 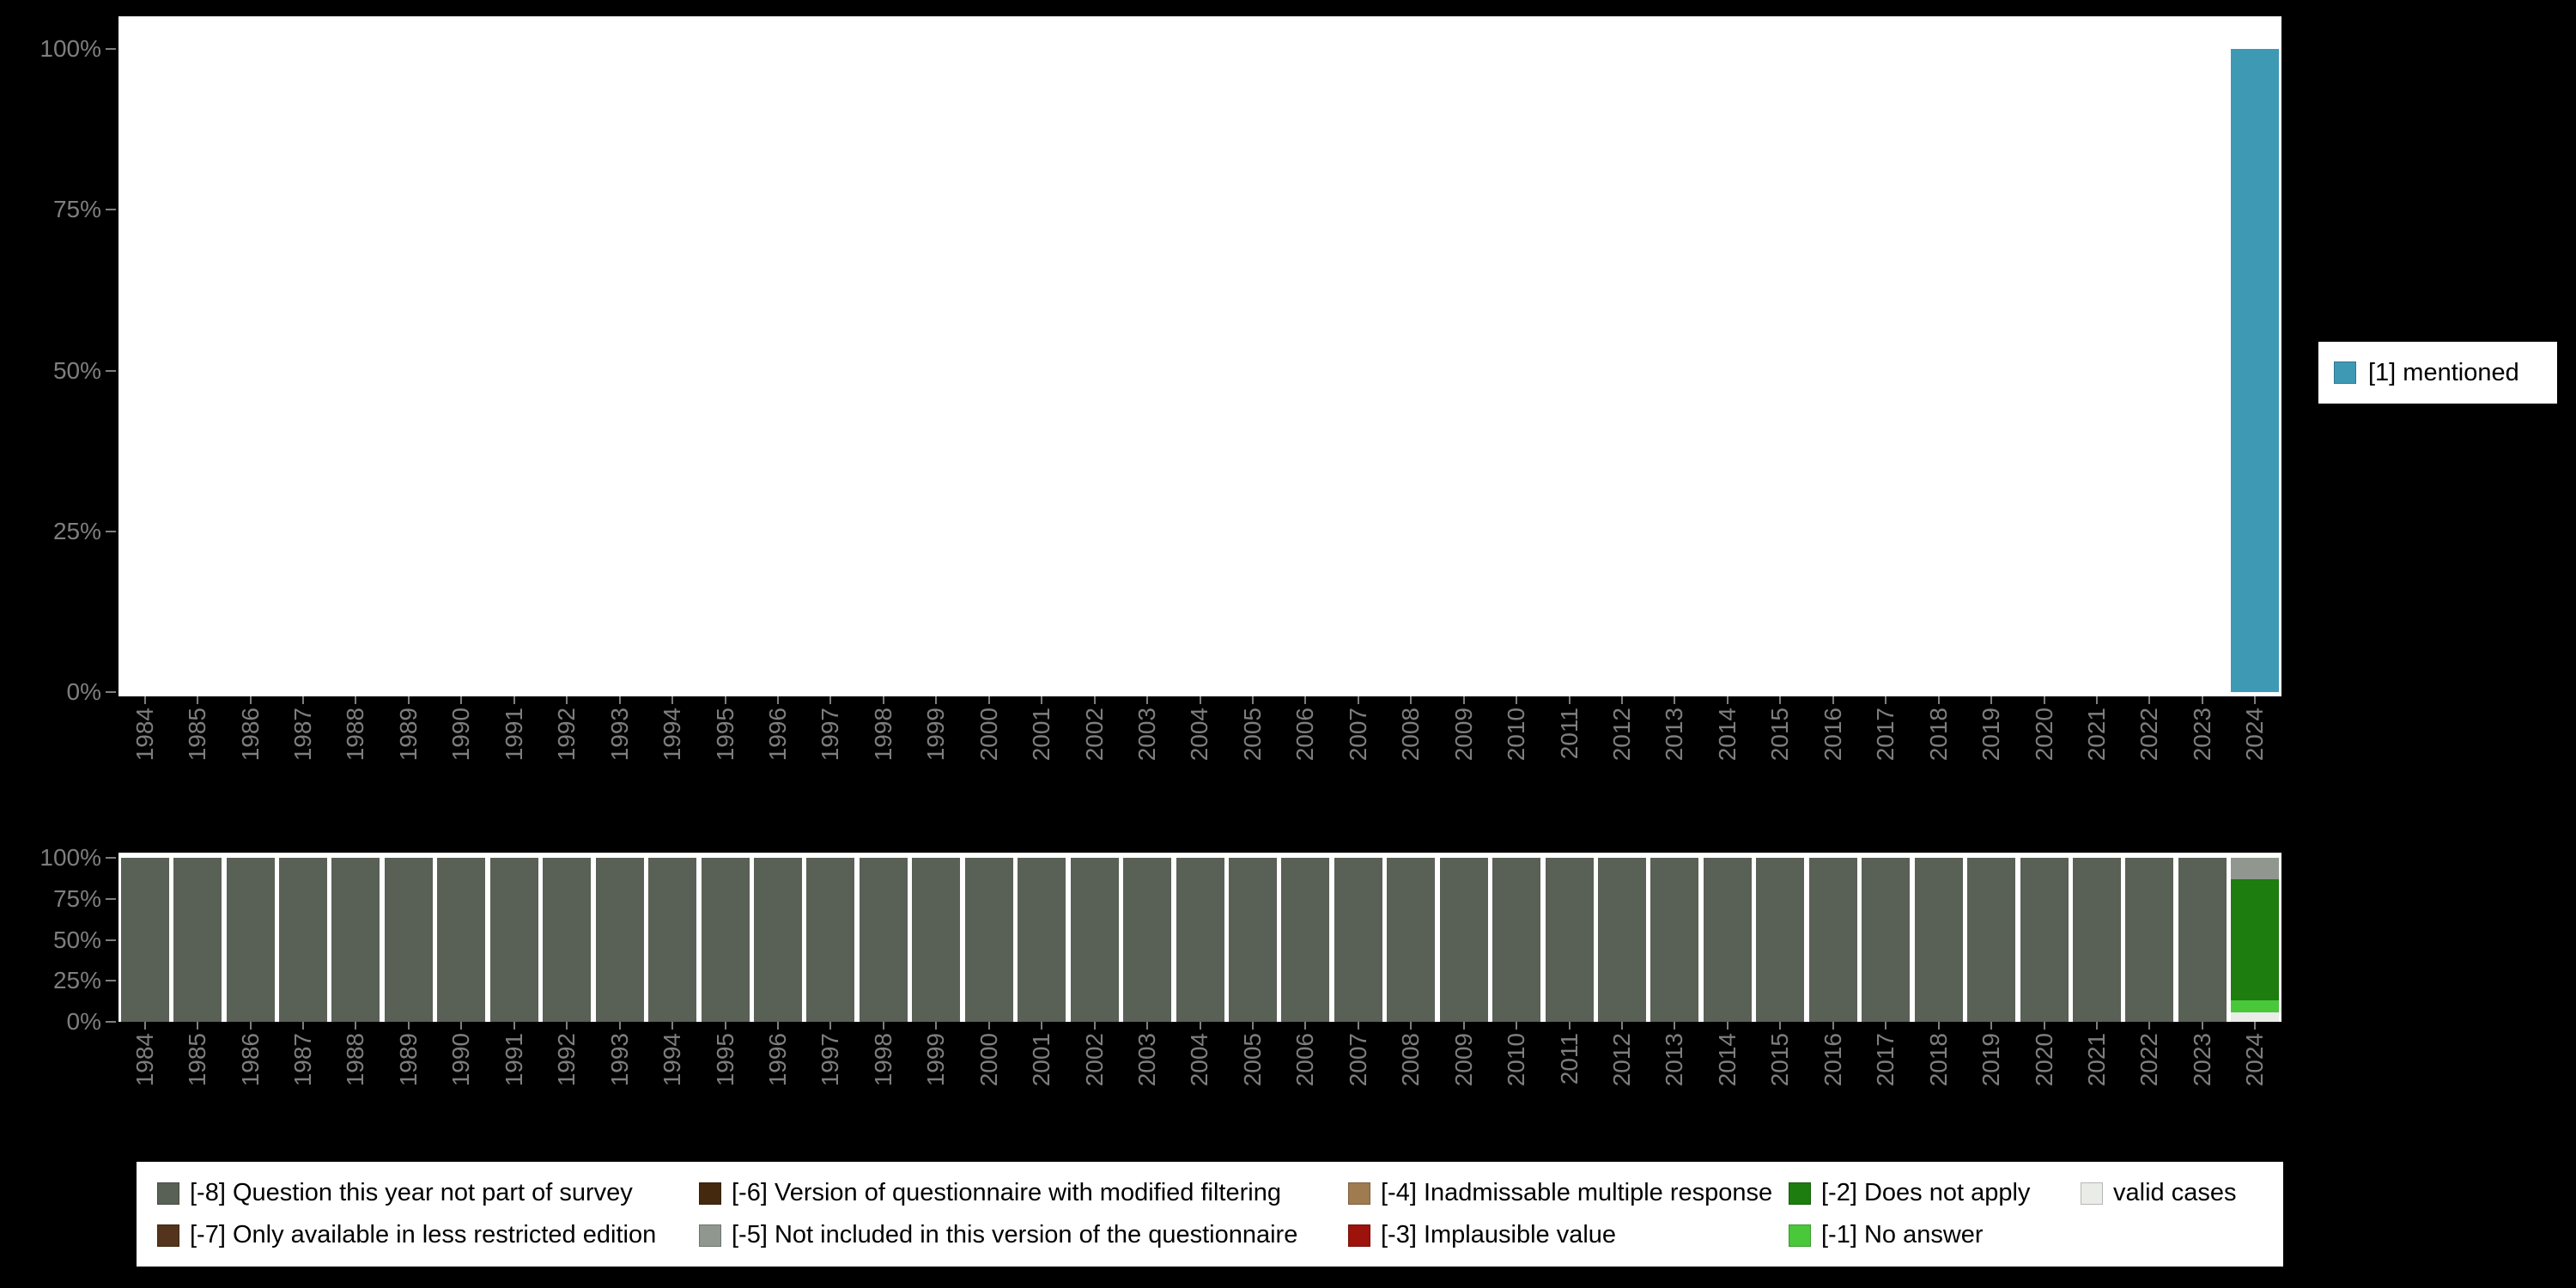 What do you see at coordinates (1147, 748) in the screenshot?
I see `x-axis-label: 2003` at bounding box center [1147, 748].